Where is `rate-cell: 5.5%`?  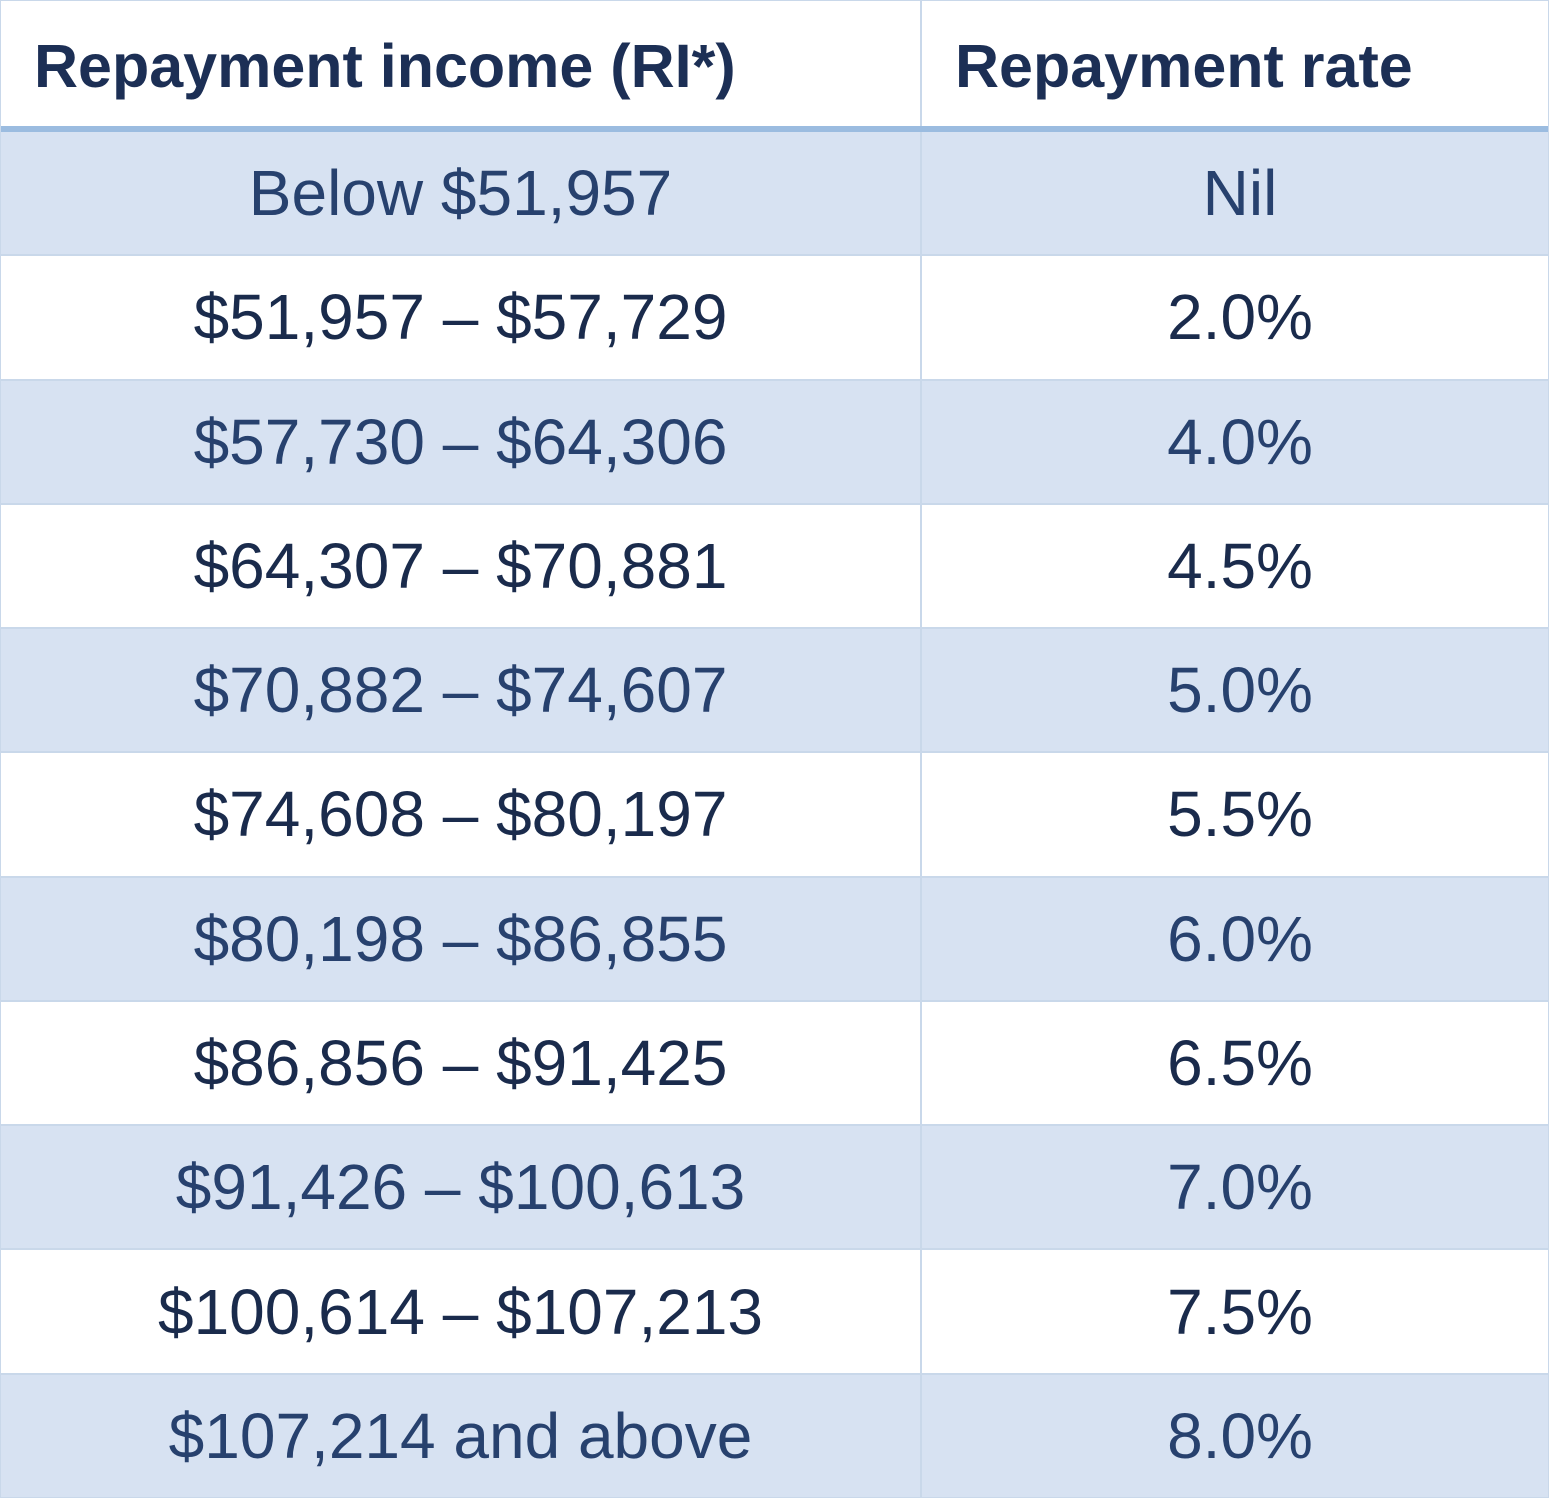 rate-cell: 5.5% is located at coordinates (1240, 814).